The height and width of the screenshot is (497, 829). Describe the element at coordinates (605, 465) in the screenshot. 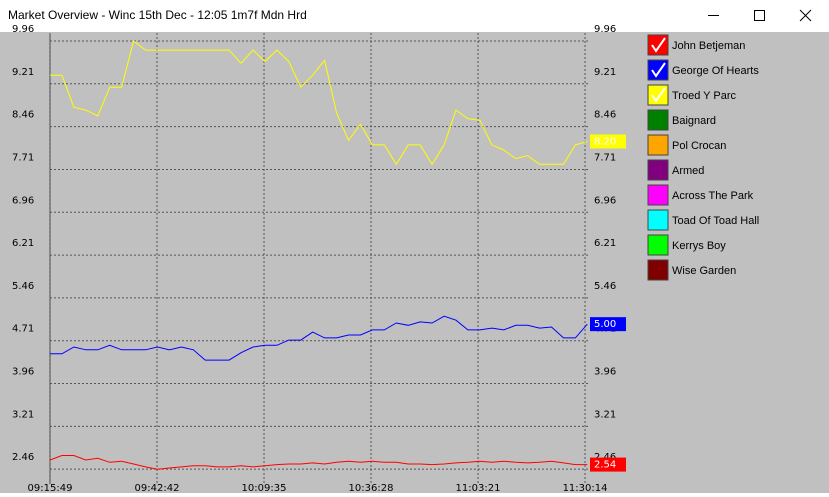

I see `last-value-label: 2.54` at that location.